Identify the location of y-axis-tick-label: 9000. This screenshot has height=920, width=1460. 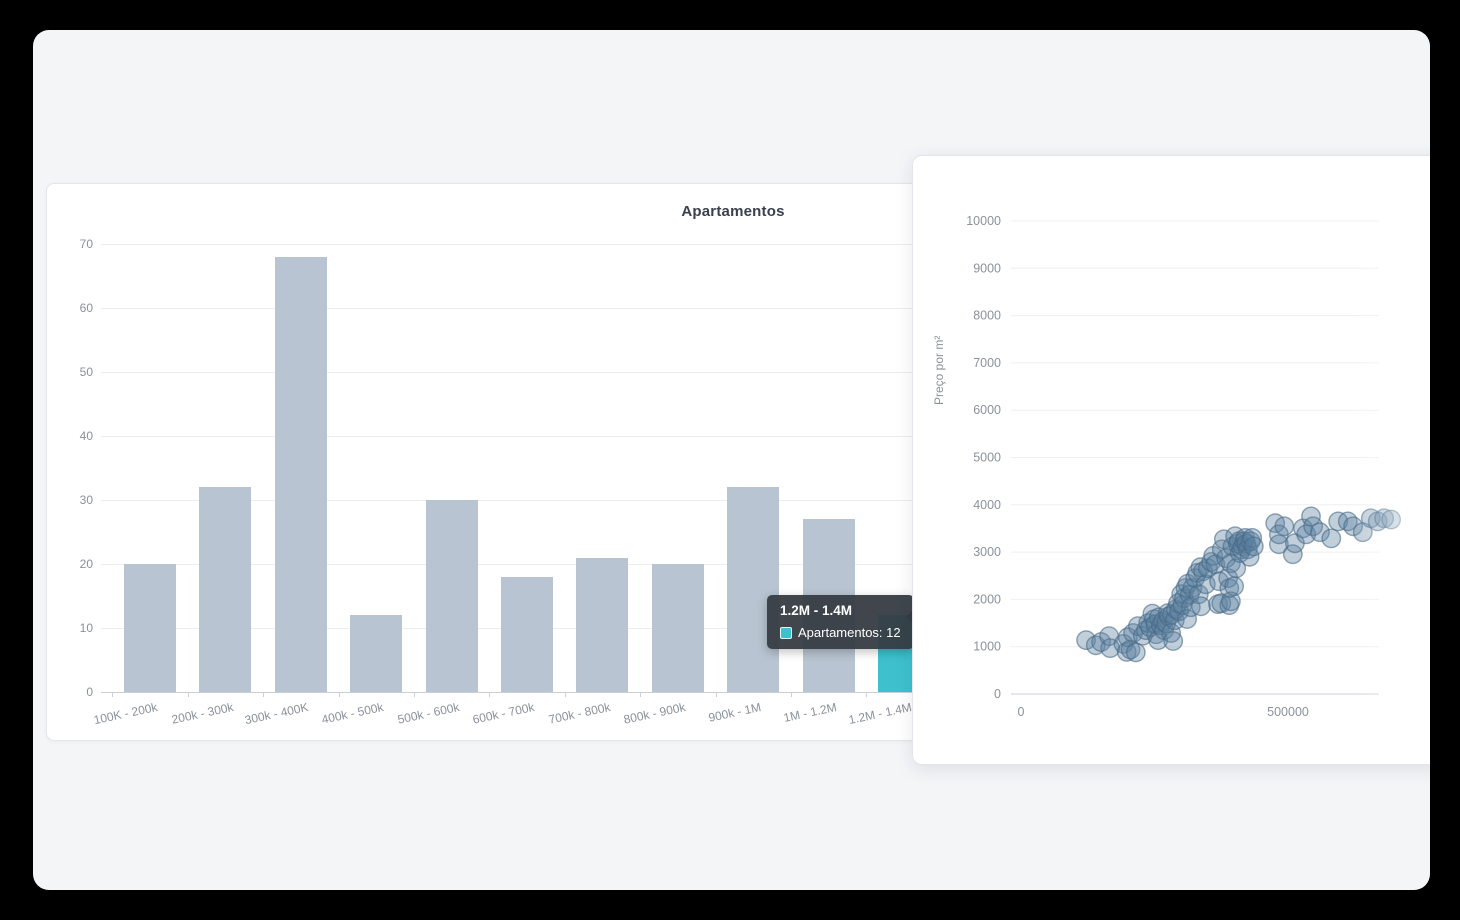
(987, 268).